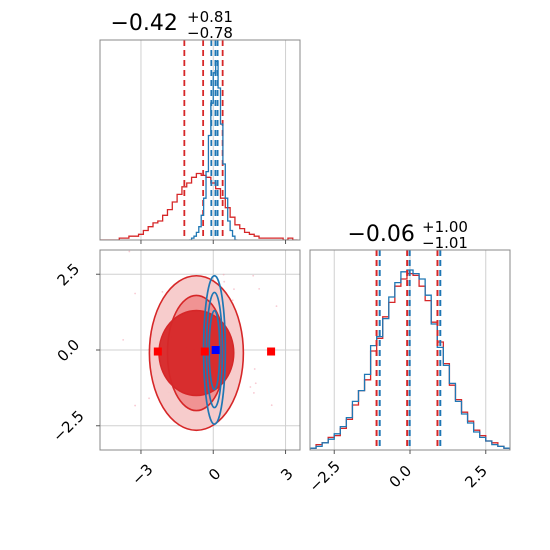 The image size is (550, 550). Describe the element at coordinates (380, 234) in the screenshot. I see `panel-2-title-median: −0.06` at that location.